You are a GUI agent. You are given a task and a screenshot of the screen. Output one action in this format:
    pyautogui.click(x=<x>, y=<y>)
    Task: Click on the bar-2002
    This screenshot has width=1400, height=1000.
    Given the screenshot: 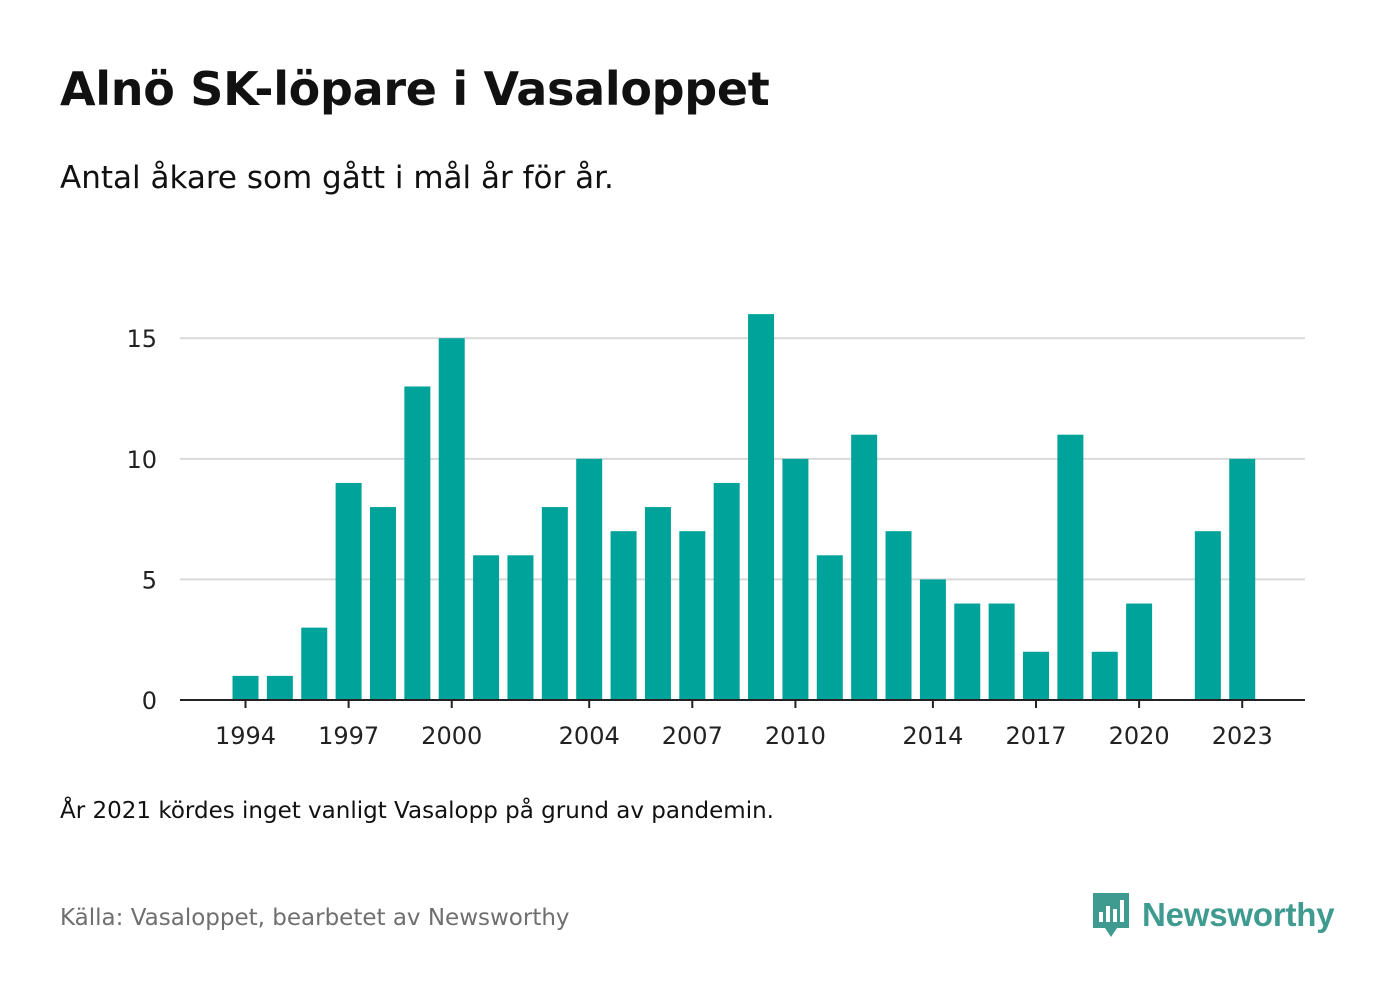 What is the action you would take?
    pyautogui.click(x=520, y=627)
    